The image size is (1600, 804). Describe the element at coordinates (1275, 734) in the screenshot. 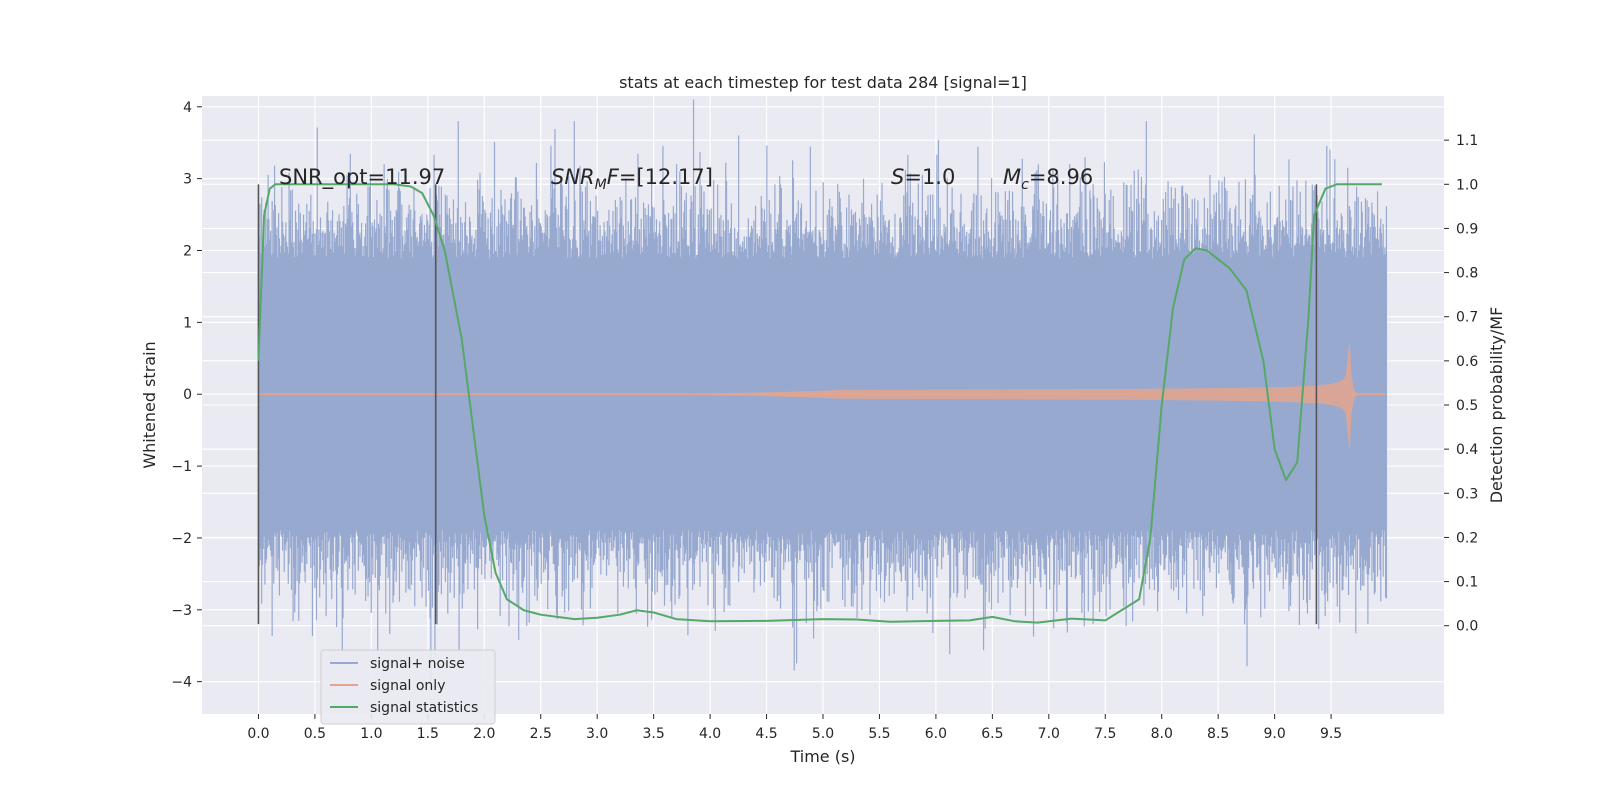

I see `x-tick-label: 9.0` at that location.